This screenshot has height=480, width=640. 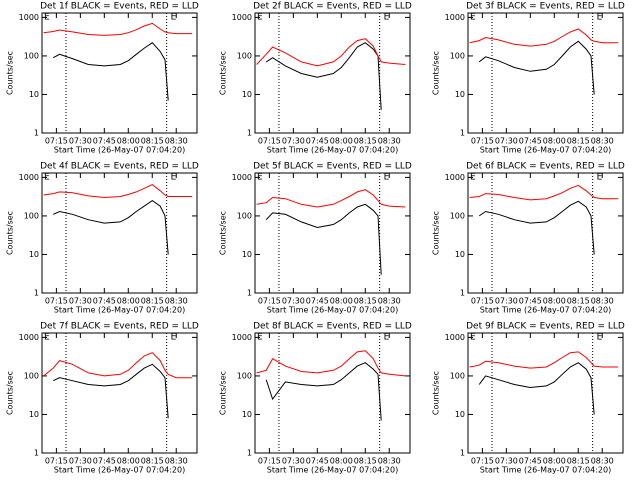 What do you see at coordinates (545, 167) in the screenshot?
I see `chart-title: Det 6f BLACK = Events, RED = LLD` at bounding box center [545, 167].